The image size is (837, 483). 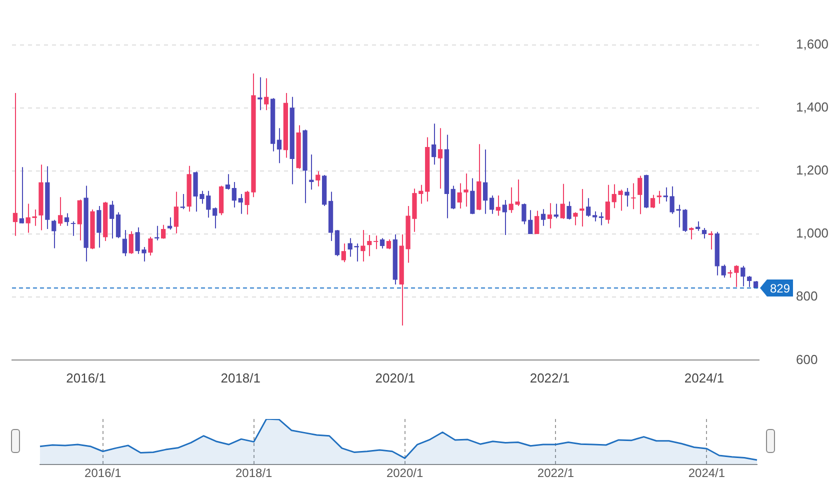 What do you see at coordinates (812, 106) in the screenshot?
I see `y-tick-label: 1,400` at bounding box center [812, 106].